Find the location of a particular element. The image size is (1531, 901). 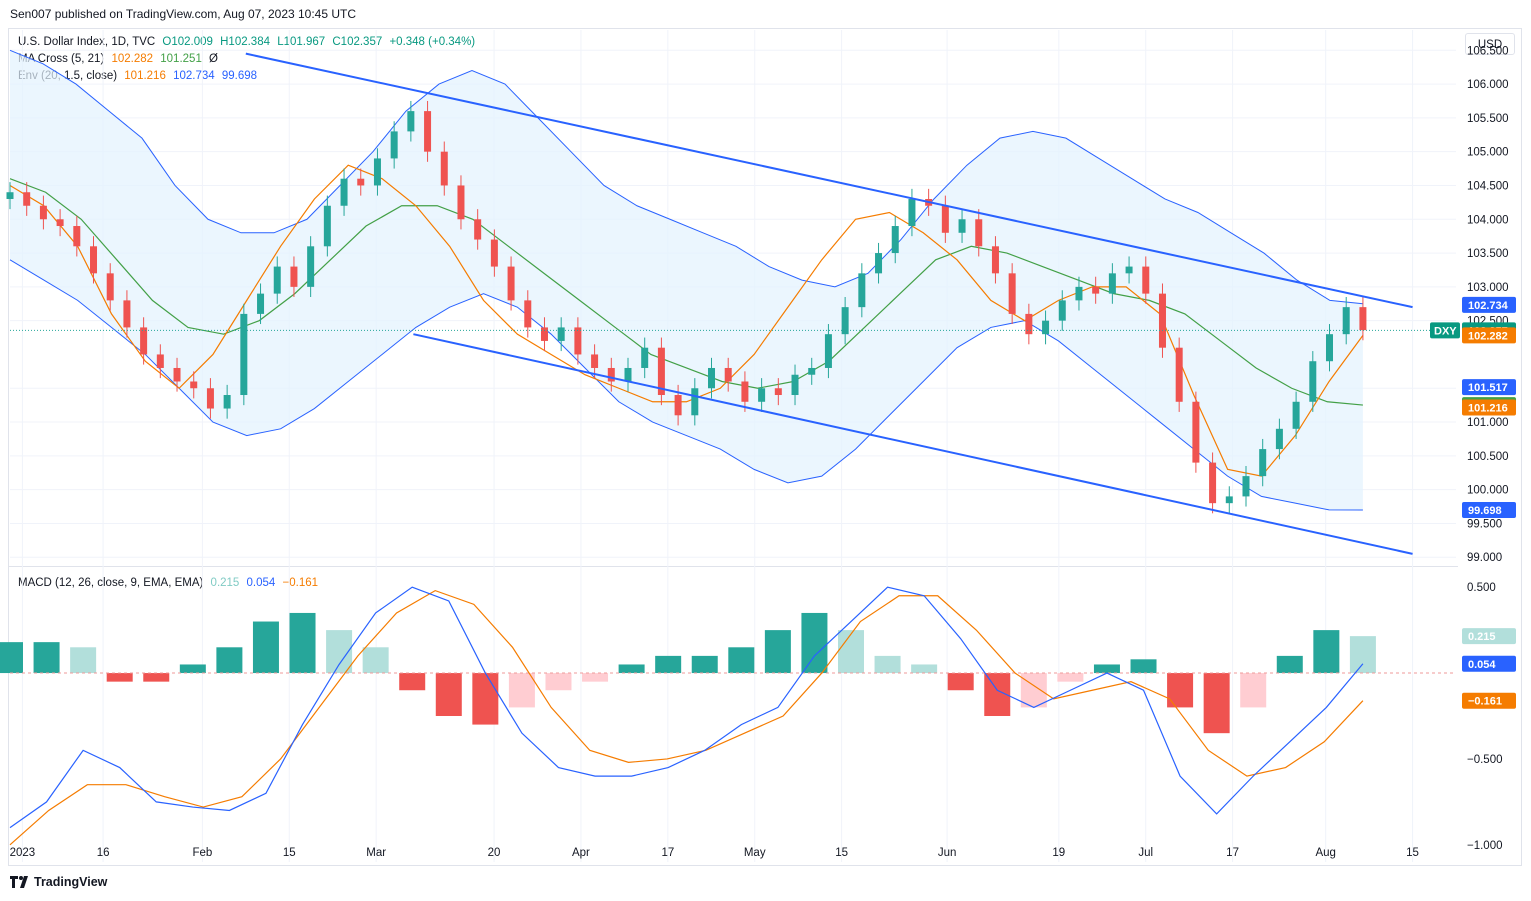

price-tag: 101.216 is located at coordinates (1489, 407).